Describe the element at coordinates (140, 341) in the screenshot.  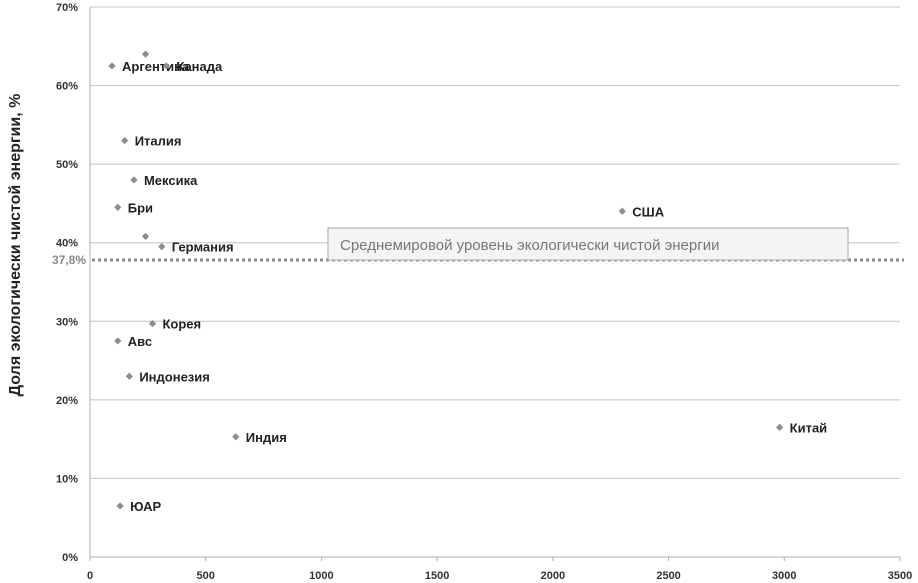
I see `data-point-label: Авс` at that location.